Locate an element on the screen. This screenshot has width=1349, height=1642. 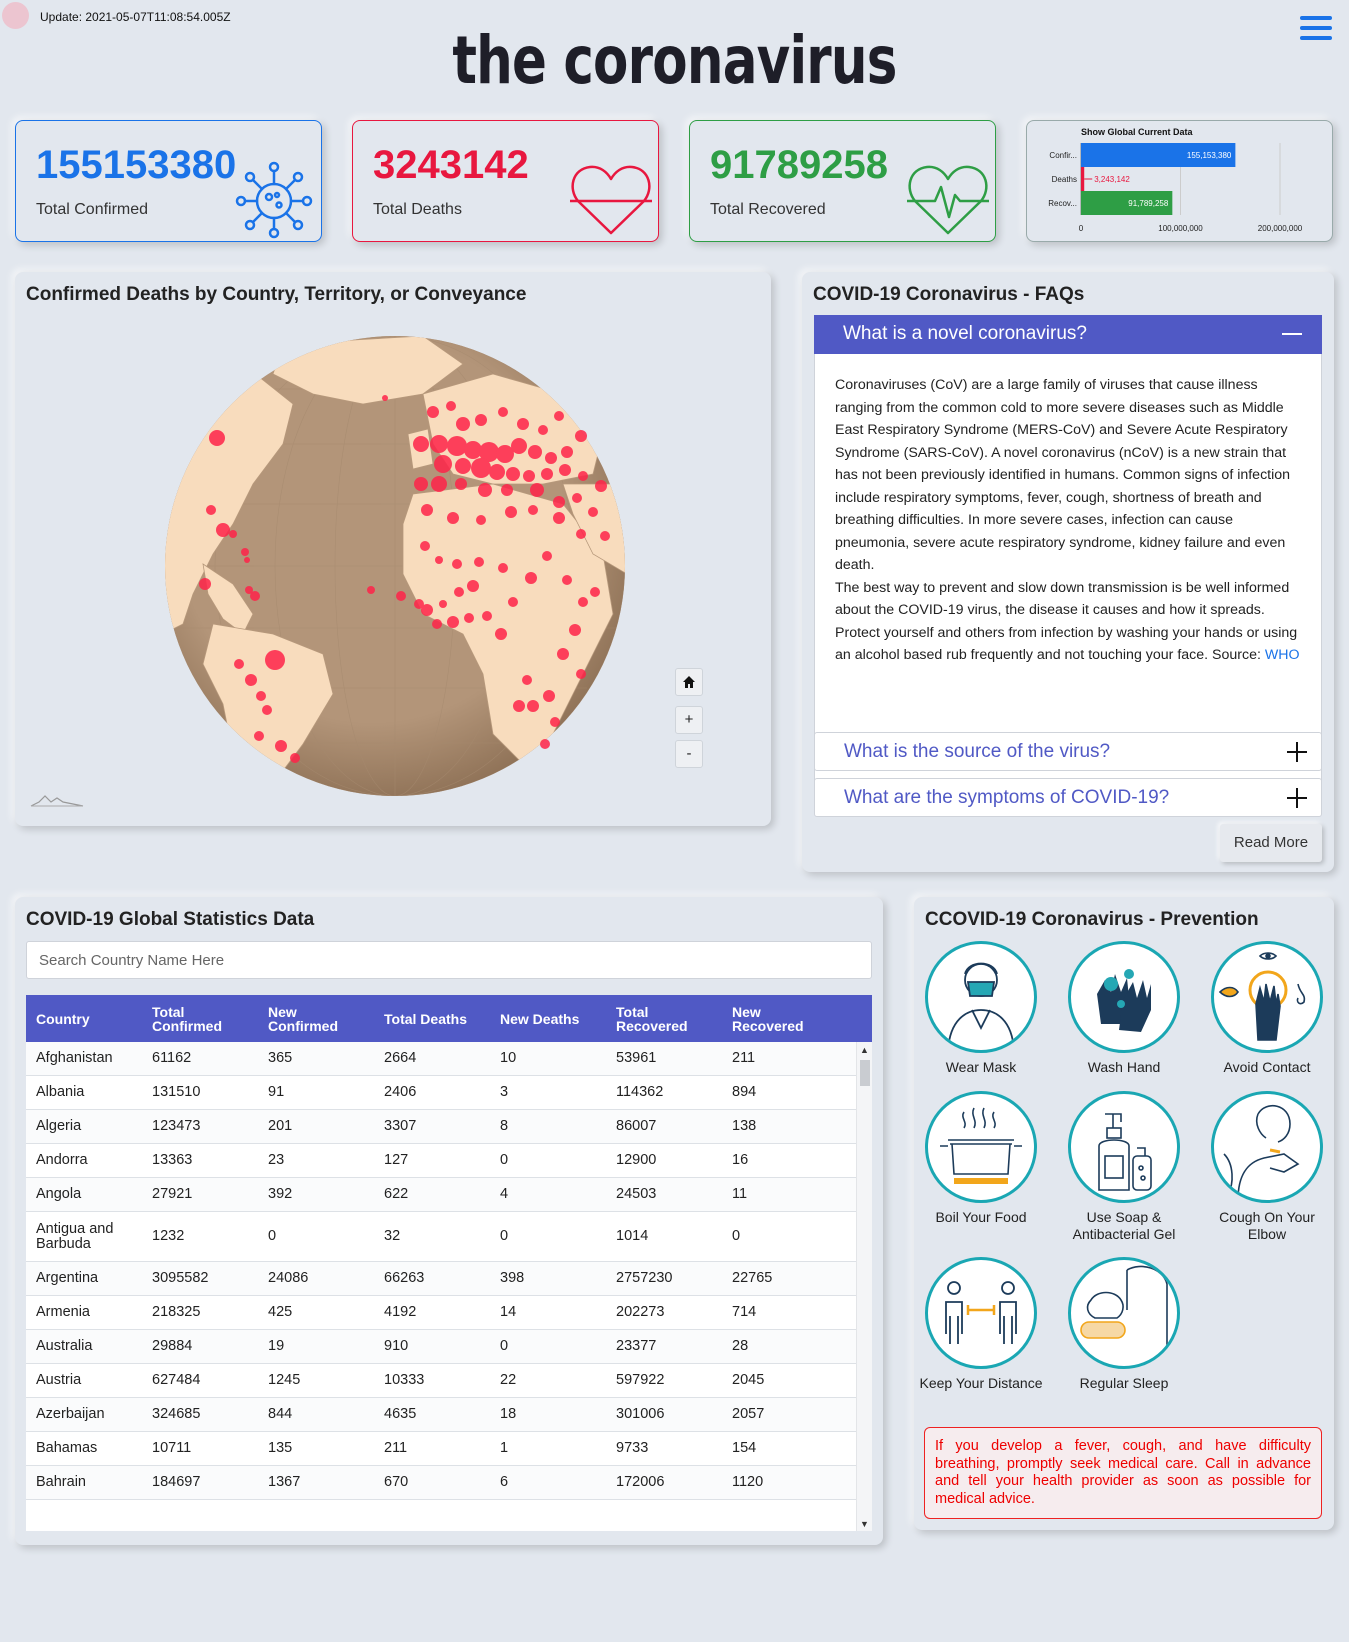
home-button is located at coordinates (689, 682).